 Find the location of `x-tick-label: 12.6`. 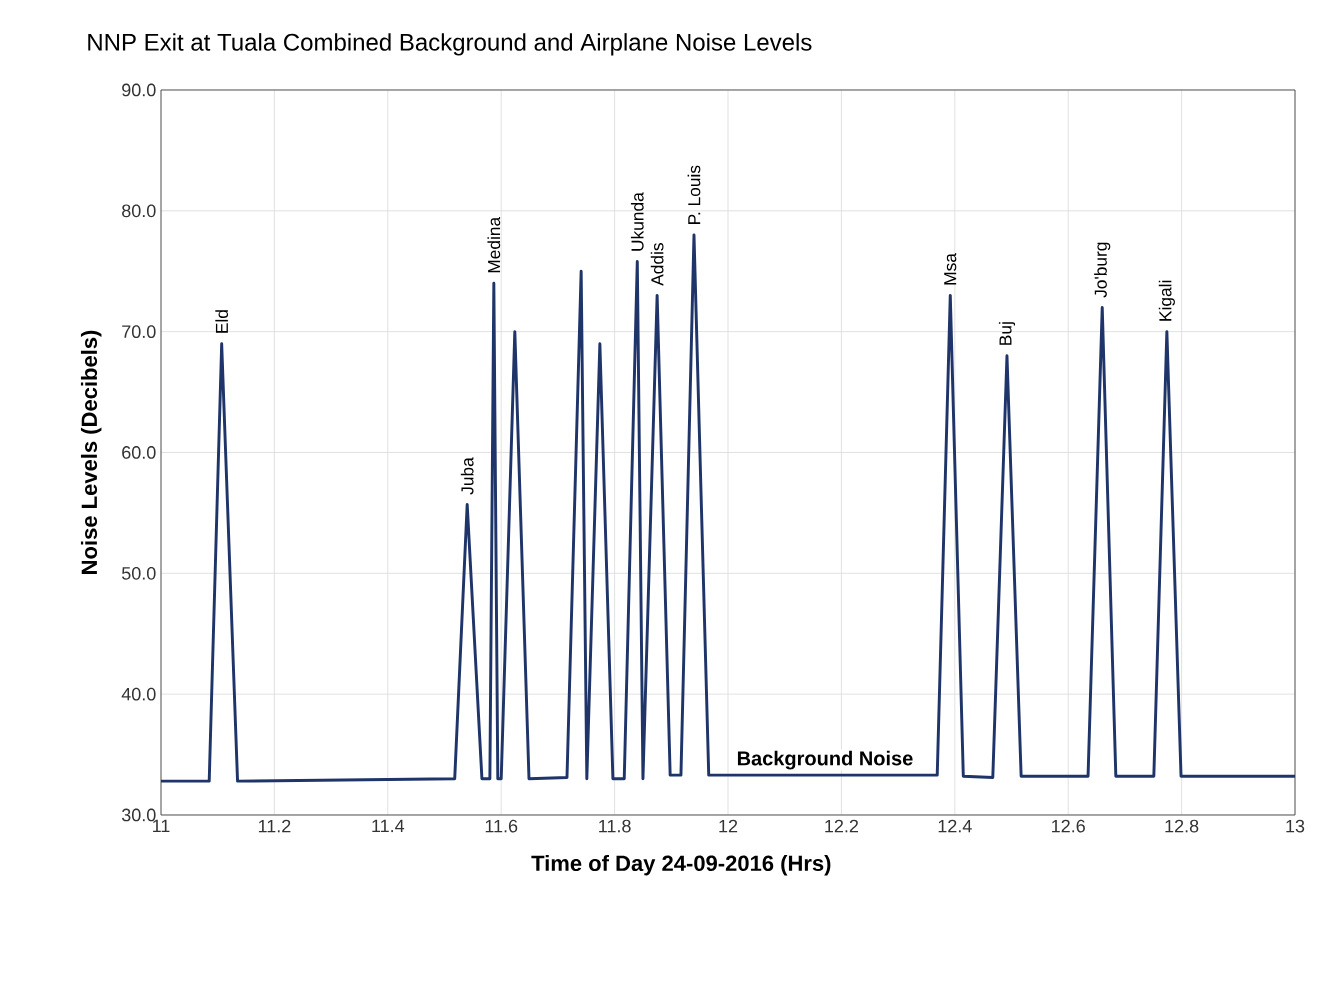

x-tick-label: 12.6 is located at coordinates (1068, 826).